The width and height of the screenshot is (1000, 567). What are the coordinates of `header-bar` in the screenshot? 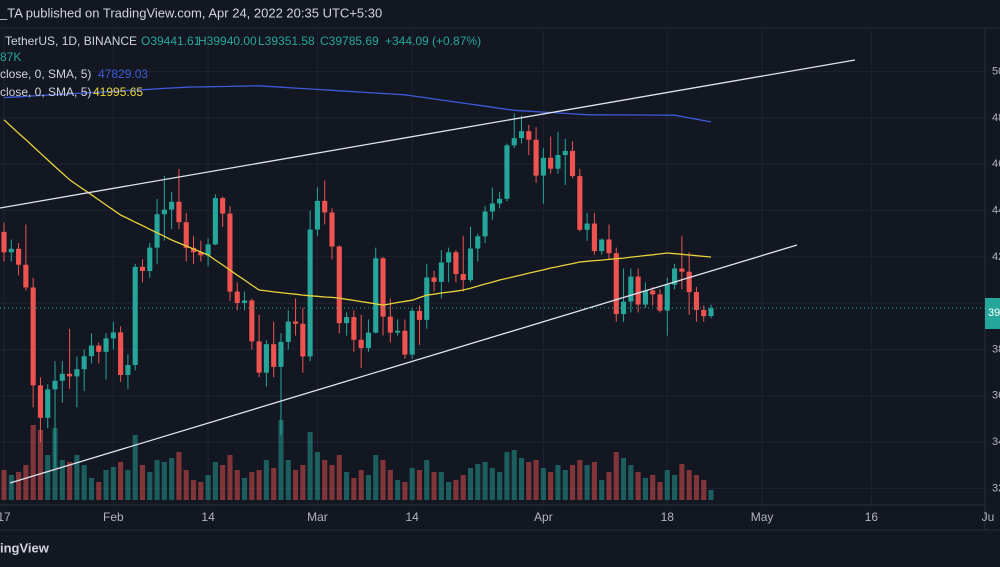 It's located at (500, 14).